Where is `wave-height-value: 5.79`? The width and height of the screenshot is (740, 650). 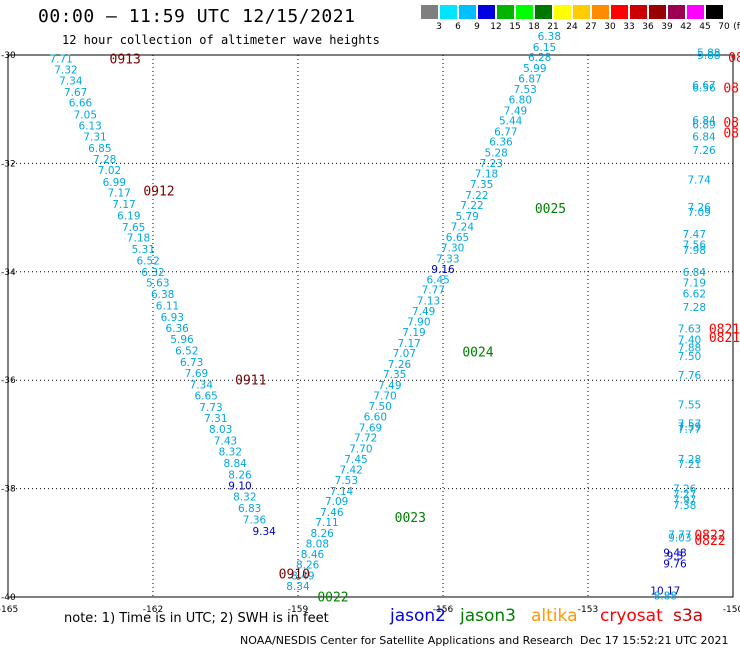 wave-height-value: 5.79 is located at coordinates (466, 217).